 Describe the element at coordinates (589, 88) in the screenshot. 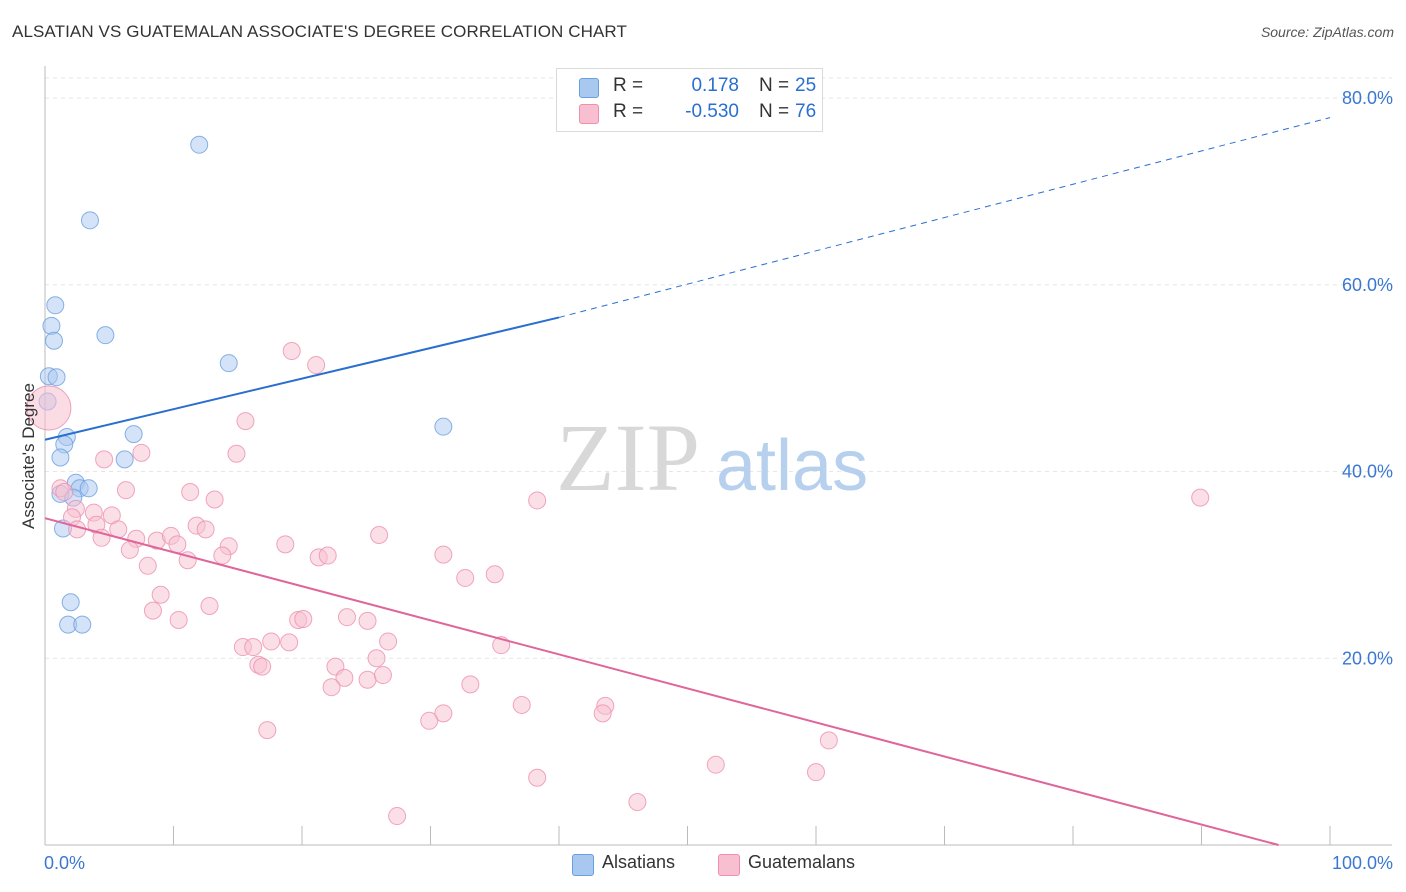

I see `legend-swatch-alsatians` at that location.